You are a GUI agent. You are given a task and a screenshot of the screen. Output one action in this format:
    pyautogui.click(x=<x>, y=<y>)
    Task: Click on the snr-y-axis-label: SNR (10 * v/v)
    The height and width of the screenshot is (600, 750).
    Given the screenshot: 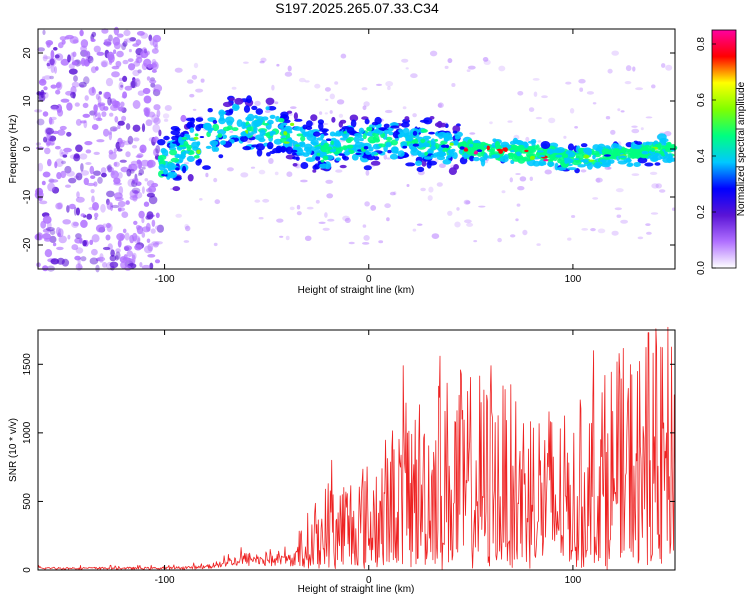 What is the action you would take?
    pyautogui.click(x=13, y=450)
    